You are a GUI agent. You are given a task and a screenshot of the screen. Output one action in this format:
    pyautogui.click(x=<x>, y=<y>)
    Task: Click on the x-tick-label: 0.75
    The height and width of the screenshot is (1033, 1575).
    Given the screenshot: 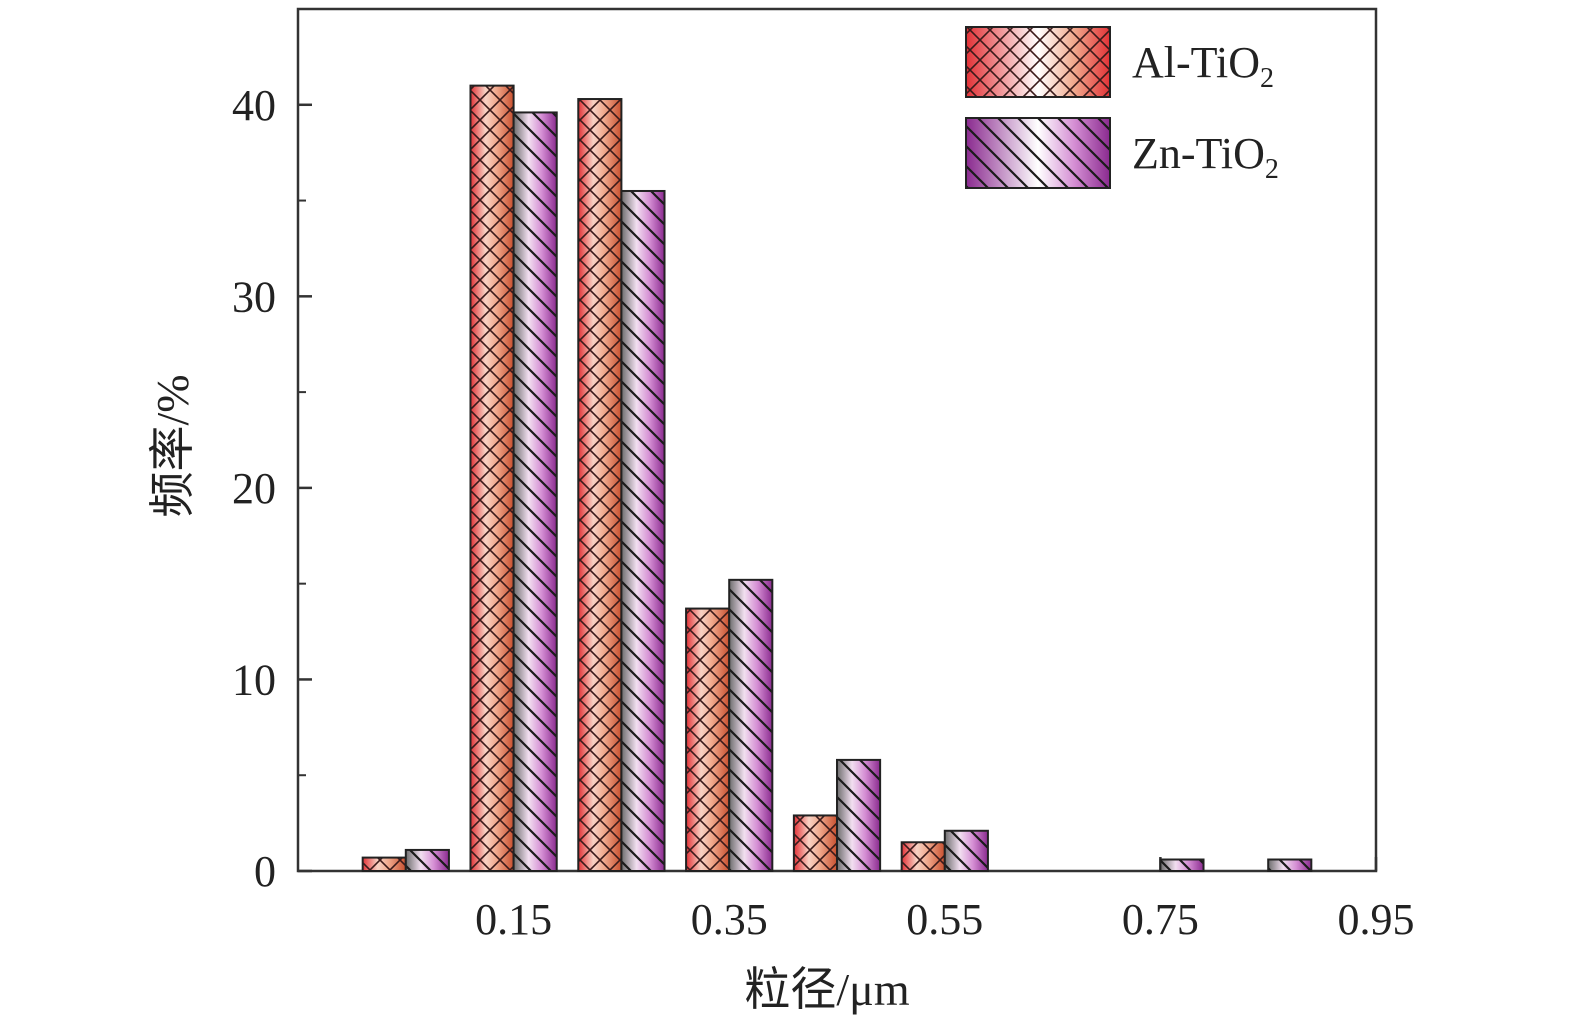 What is the action you would take?
    pyautogui.click(x=1160, y=919)
    